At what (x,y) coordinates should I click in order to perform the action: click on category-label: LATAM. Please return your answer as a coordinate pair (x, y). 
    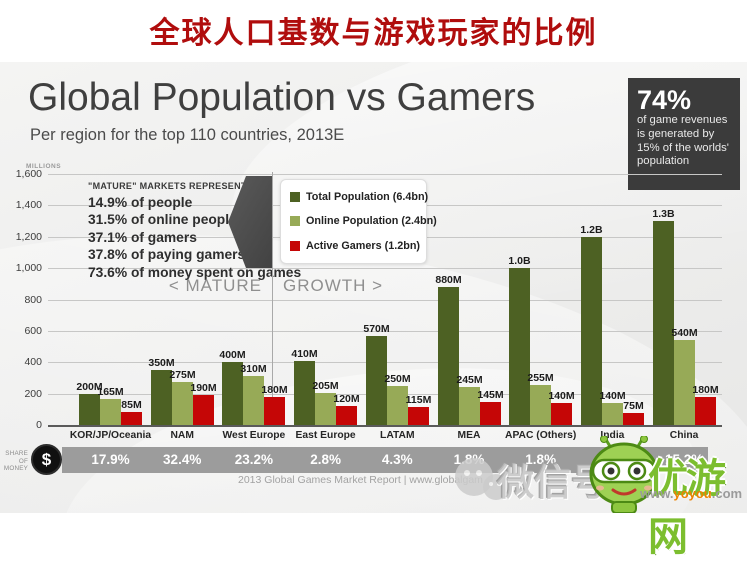
    Looking at the image, I should click on (397, 435).